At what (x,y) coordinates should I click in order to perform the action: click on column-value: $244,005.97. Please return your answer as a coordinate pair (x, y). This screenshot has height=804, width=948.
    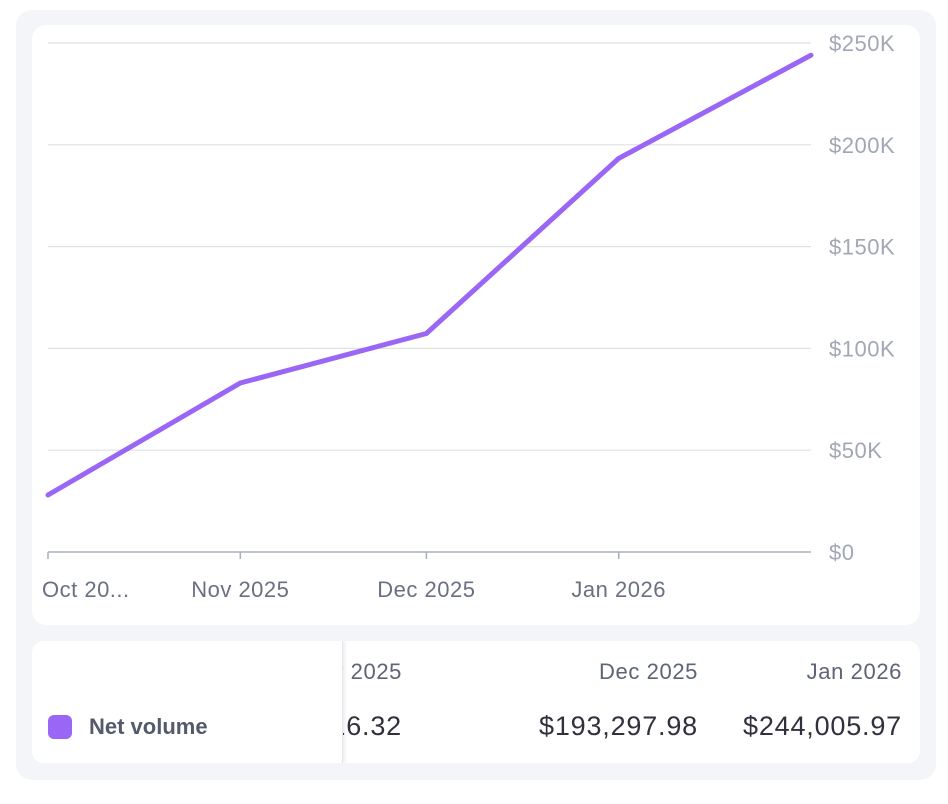
    Looking at the image, I should click on (822, 726).